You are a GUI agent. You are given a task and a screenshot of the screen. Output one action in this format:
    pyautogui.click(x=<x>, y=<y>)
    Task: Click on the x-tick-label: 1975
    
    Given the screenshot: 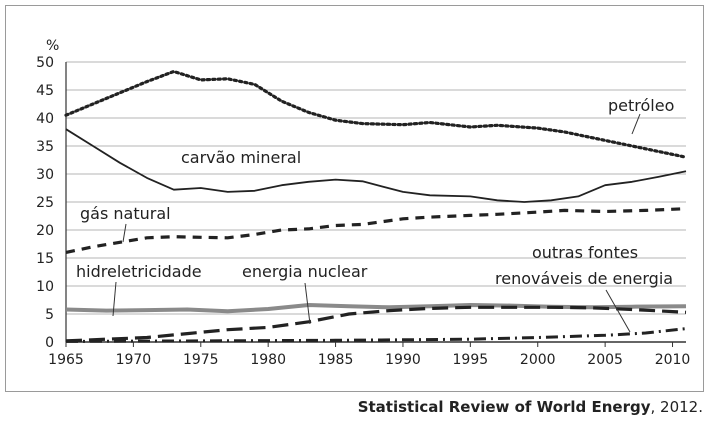 What is the action you would take?
    pyautogui.click(x=201, y=360)
    